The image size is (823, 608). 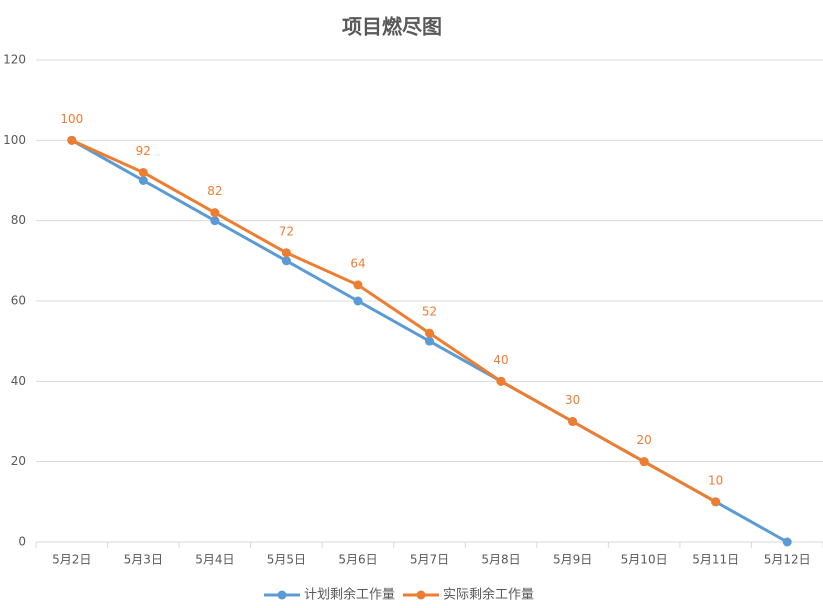 I want to click on legend-label: 实际剩余工作量, so click(x=488, y=595).